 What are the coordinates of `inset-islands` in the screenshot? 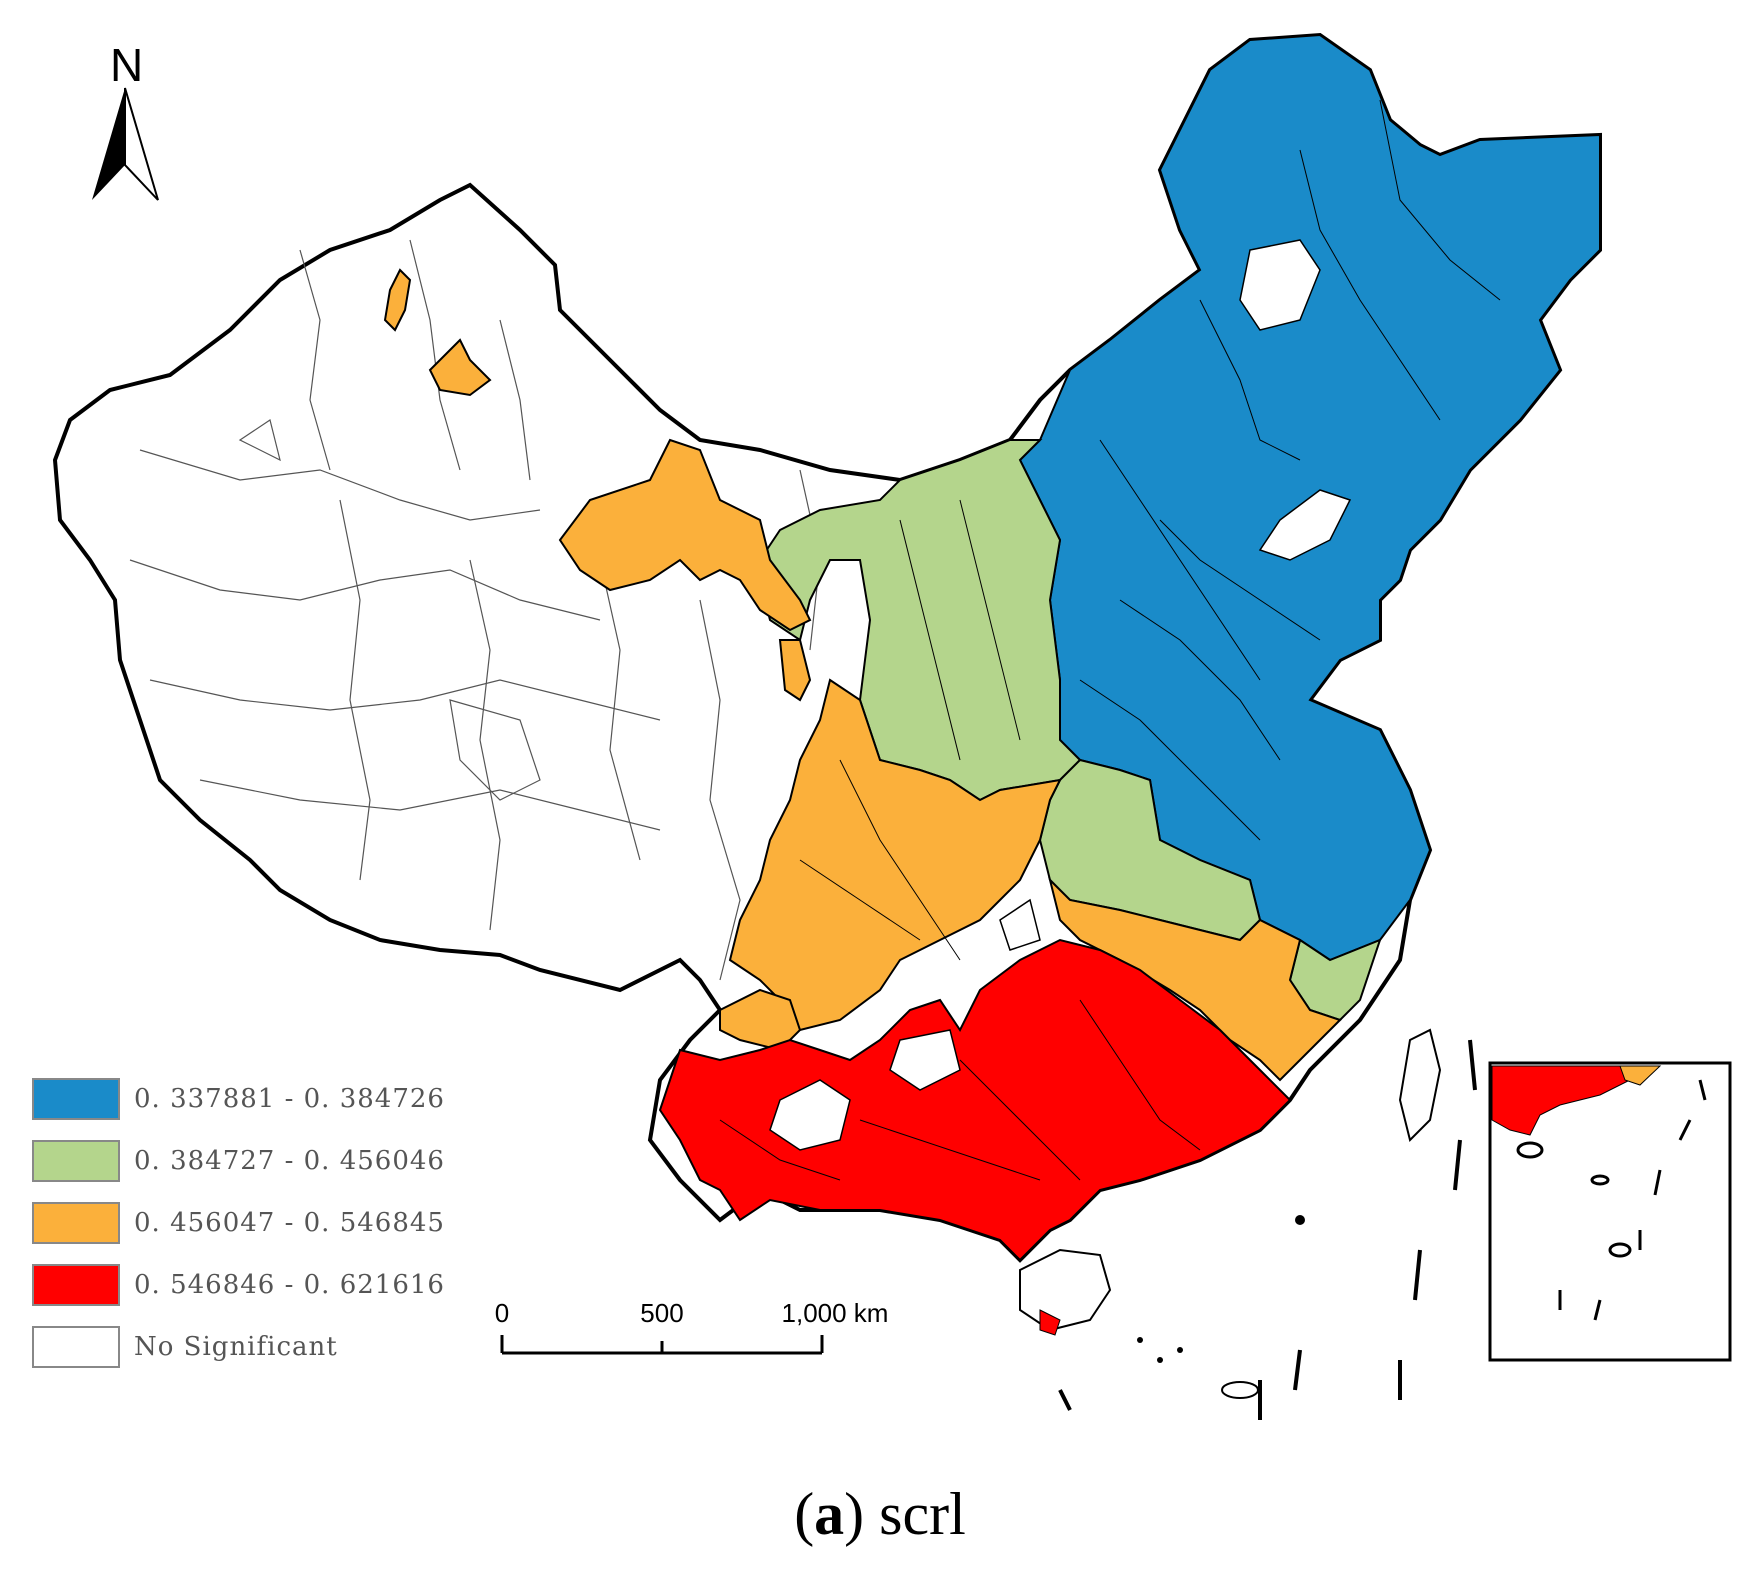 It's located at (1611, 1200).